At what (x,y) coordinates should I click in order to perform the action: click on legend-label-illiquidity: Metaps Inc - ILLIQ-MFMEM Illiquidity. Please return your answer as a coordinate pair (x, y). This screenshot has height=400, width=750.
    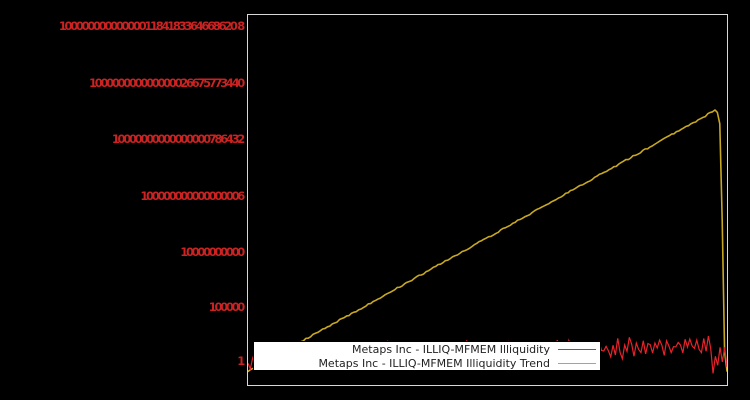
    Looking at the image, I should click on (451, 349).